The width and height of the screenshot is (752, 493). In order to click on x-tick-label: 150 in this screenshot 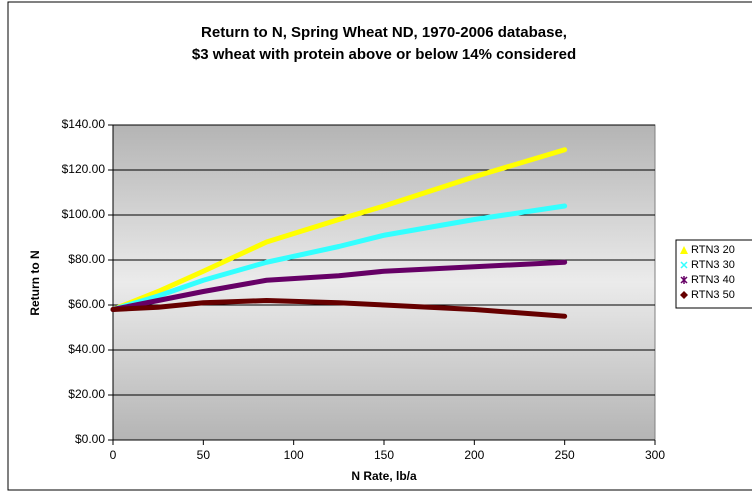, I will do `click(384, 455)`.